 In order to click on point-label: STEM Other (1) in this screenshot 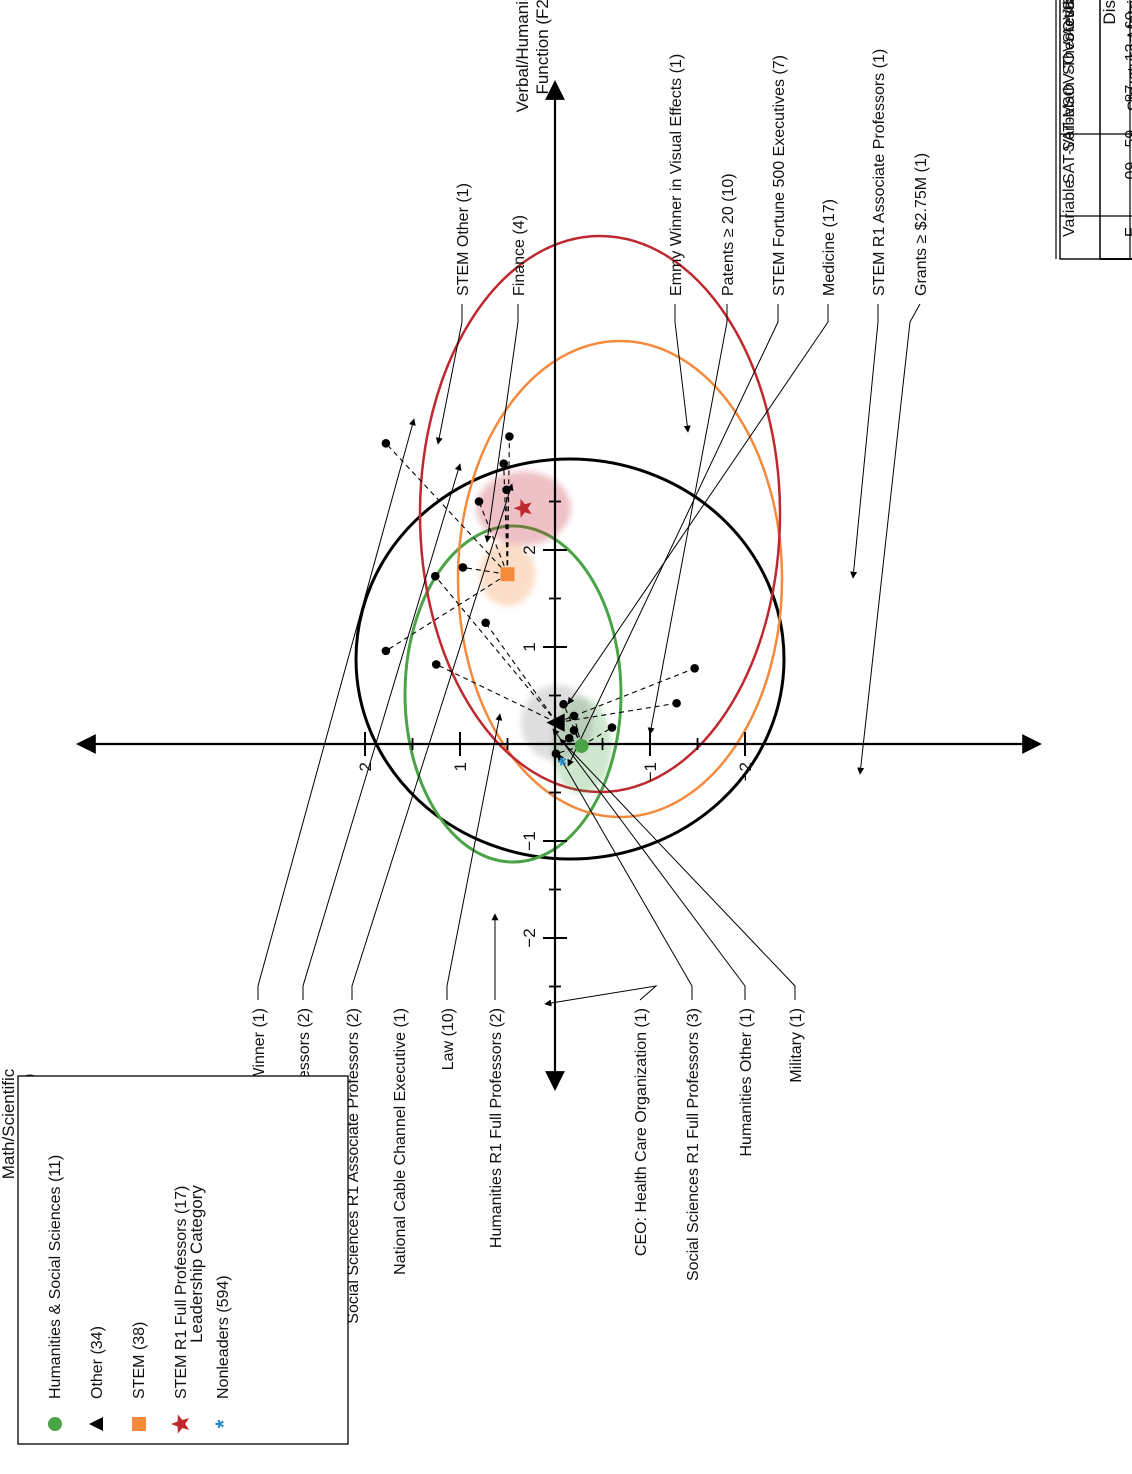, I will do `click(463, 239)`.